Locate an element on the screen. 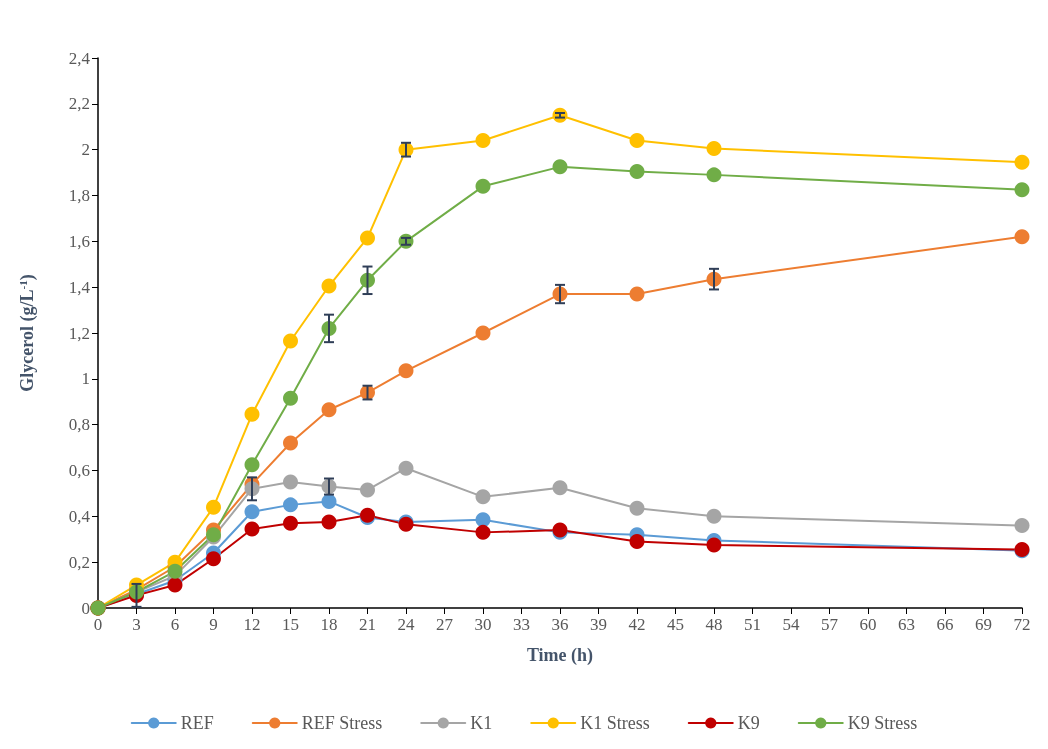 The image size is (1048, 749). legend-label: K1 Stress is located at coordinates (615, 723).